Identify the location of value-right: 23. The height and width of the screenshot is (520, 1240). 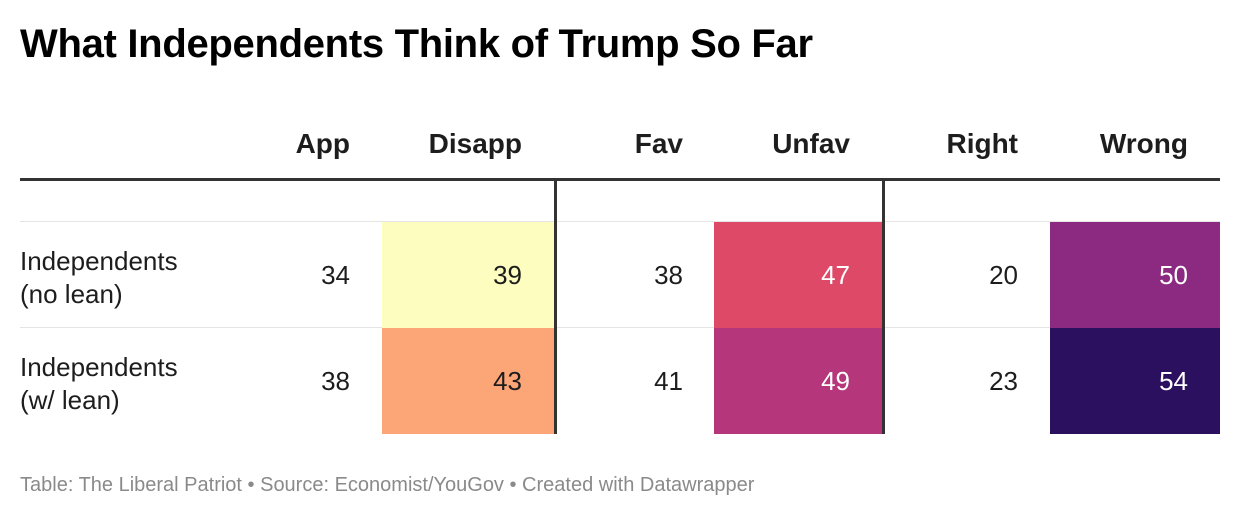
(1003, 381).